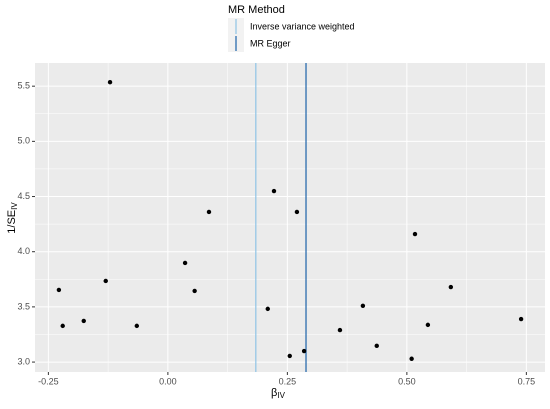  Describe the element at coordinates (48, 381) in the screenshot. I see `x-tick-label: -0.25` at that location.